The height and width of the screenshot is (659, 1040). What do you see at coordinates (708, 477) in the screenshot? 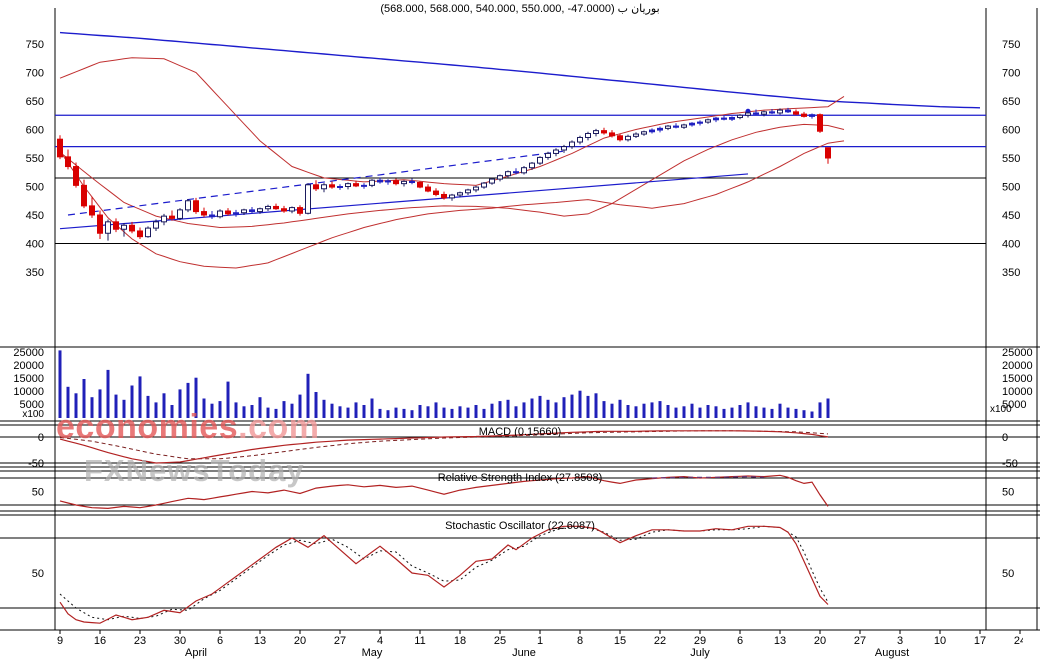
I see `rsi-dash-overlay` at bounding box center [708, 477].